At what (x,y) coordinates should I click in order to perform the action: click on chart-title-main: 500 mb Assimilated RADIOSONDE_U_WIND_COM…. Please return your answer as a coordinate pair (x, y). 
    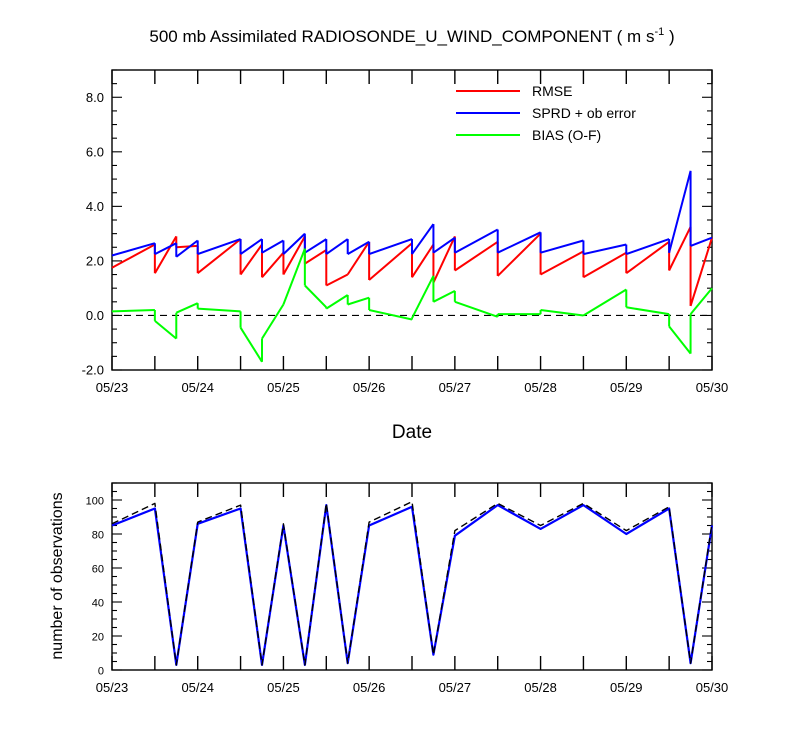
    Looking at the image, I should click on (401, 36).